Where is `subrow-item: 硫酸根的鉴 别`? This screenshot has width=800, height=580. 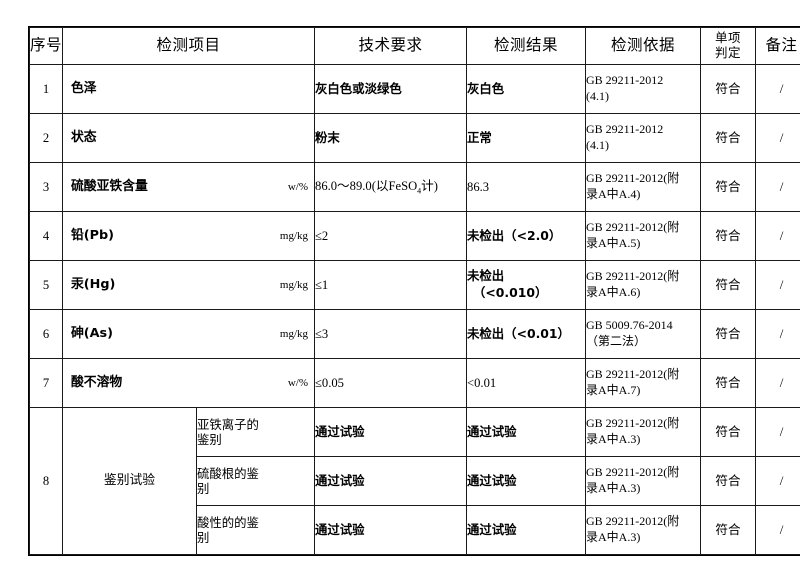 subrow-item: 硫酸根的鉴 别 is located at coordinates (255, 481).